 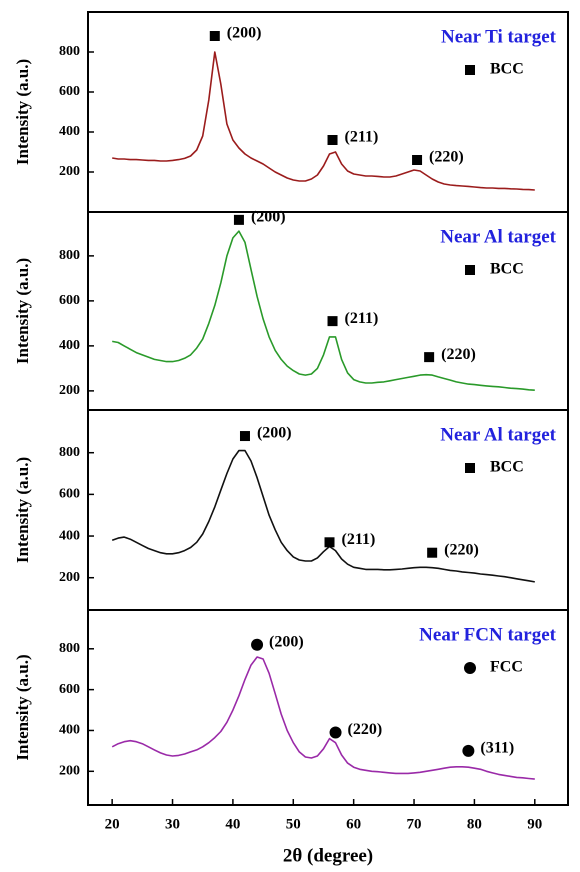 What do you see at coordinates (328, 855) in the screenshot?
I see `x-axis-label: 2θ (degree)` at bounding box center [328, 855].